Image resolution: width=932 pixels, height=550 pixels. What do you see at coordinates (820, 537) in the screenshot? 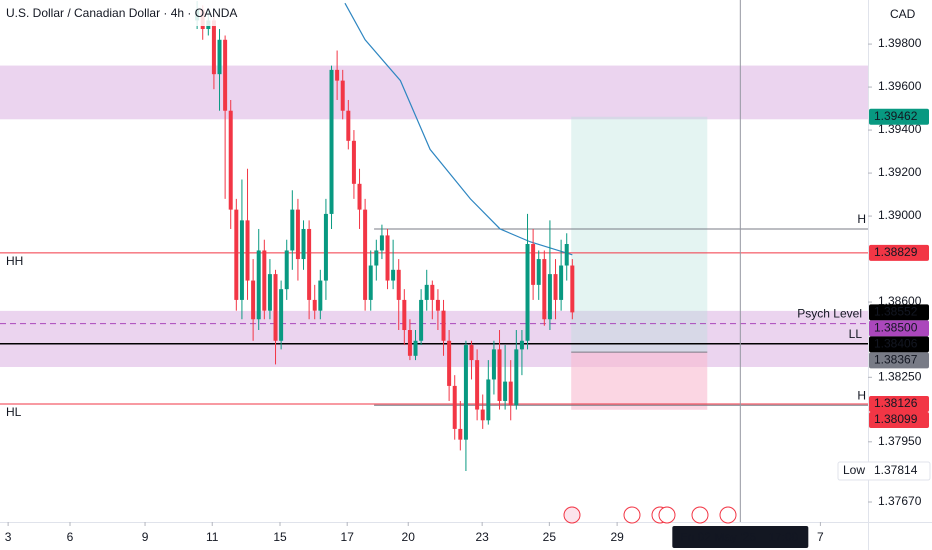
I see `x-tick-label: 7` at bounding box center [820, 537].